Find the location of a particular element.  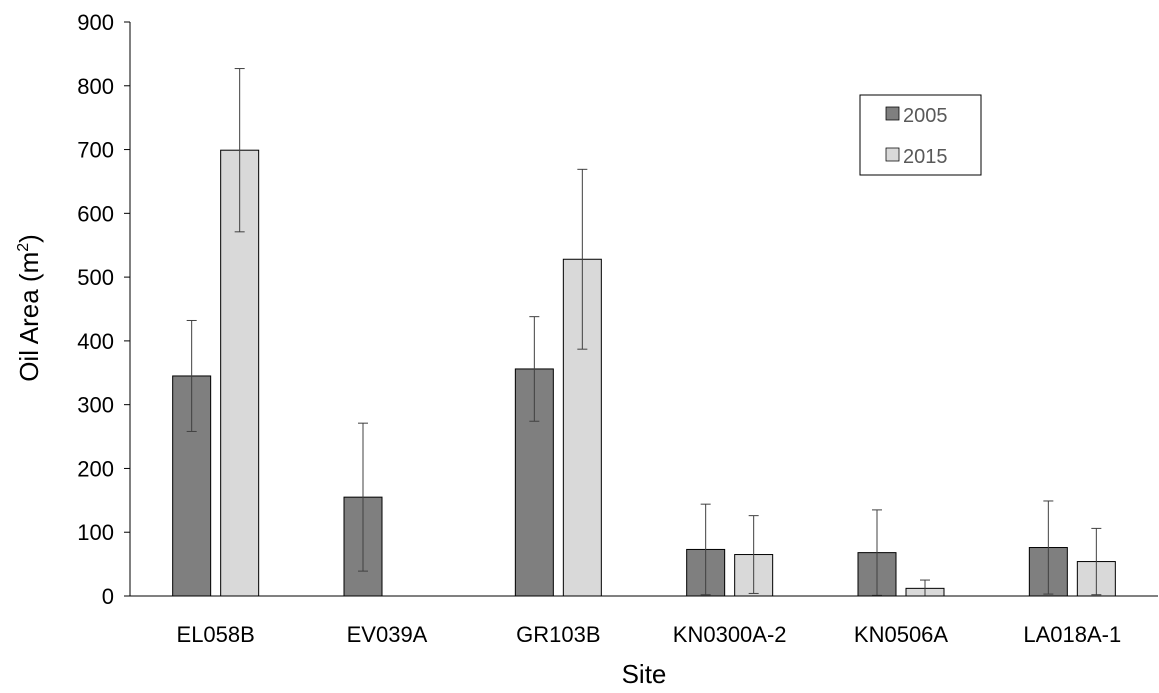

legend-box is located at coordinates (920, 135).